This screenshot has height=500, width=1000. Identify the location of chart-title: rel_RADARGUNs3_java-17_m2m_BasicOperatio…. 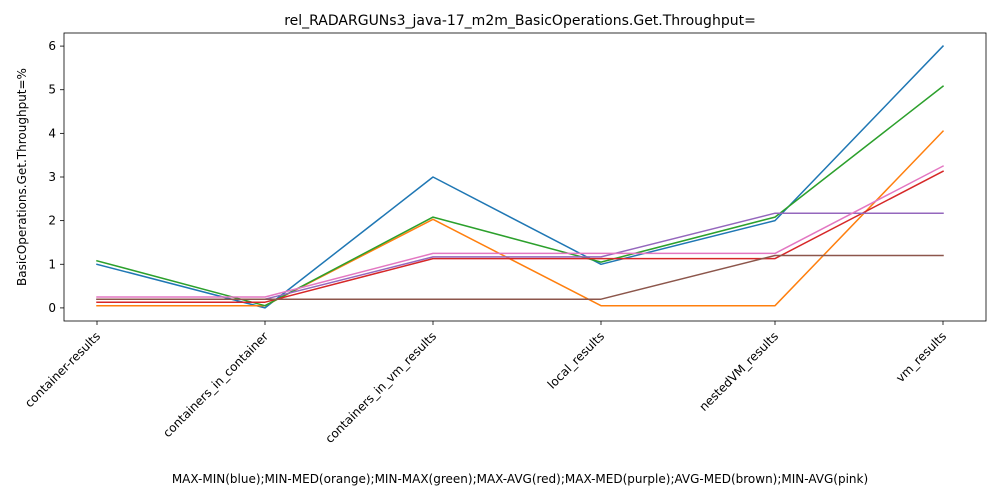
(520, 21).